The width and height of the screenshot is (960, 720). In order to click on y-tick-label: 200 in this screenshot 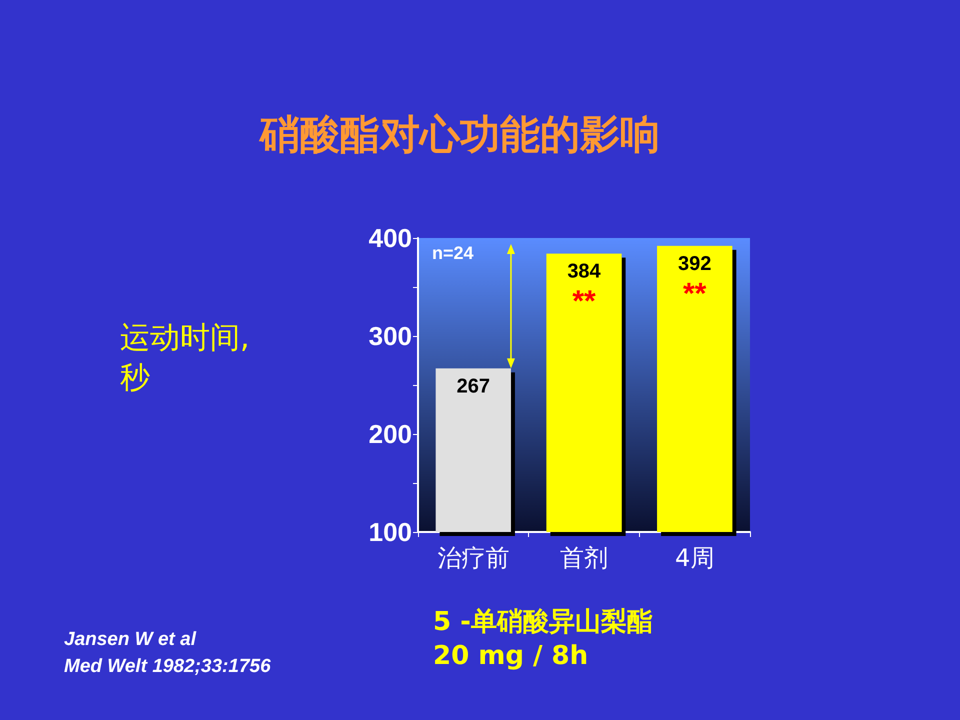, I will do `click(390, 434)`.